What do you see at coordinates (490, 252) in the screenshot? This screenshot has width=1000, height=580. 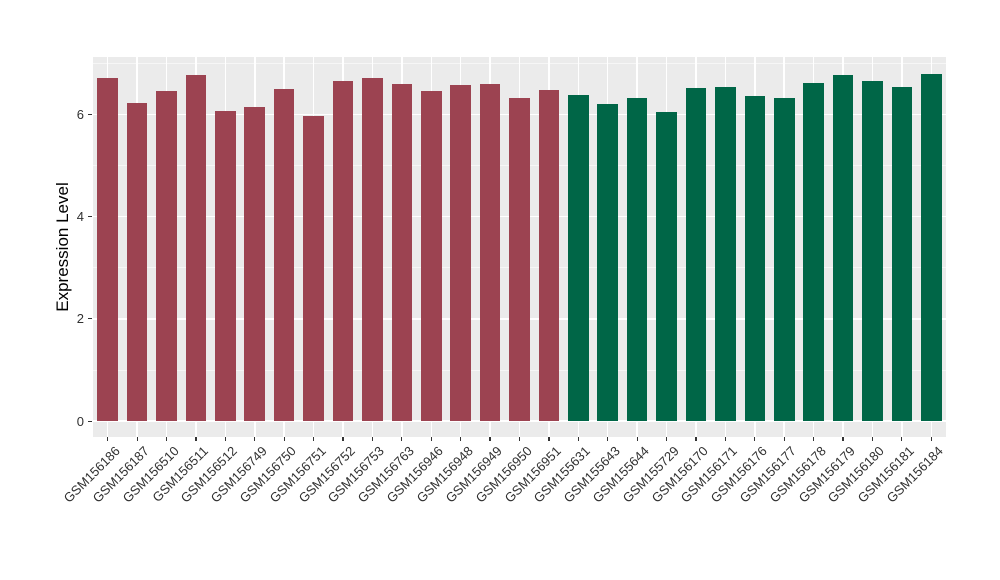 I see `bar-GSM156949` at bounding box center [490, 252].